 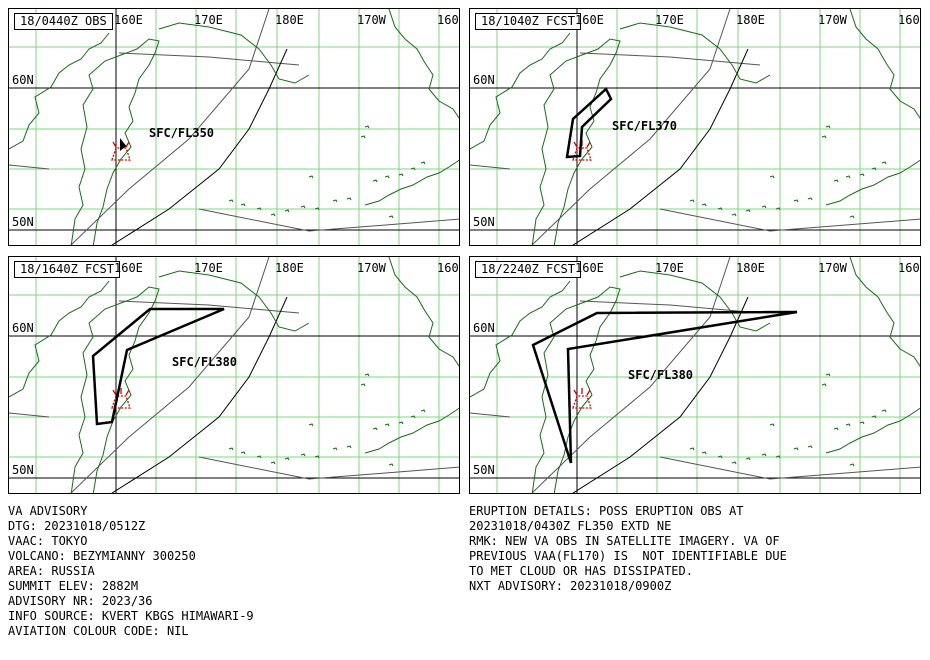 What do you see at coordinates (182, 133) in the screenshot?
I see `flight-level-label: SFC/FL350` at bounding box center [182, 133].